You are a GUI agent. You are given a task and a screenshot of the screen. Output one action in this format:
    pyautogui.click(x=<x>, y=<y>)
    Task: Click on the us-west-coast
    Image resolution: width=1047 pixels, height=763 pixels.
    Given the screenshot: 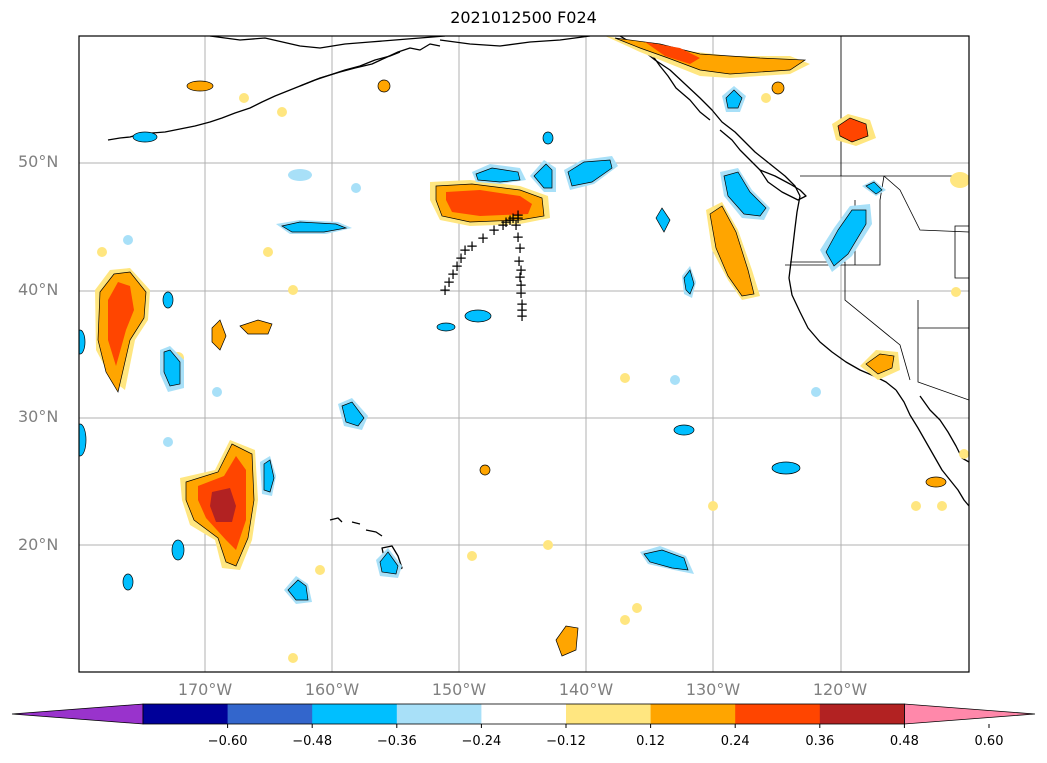 What is the action you would take?
    pyautogui.click(x=842, y=293)
    